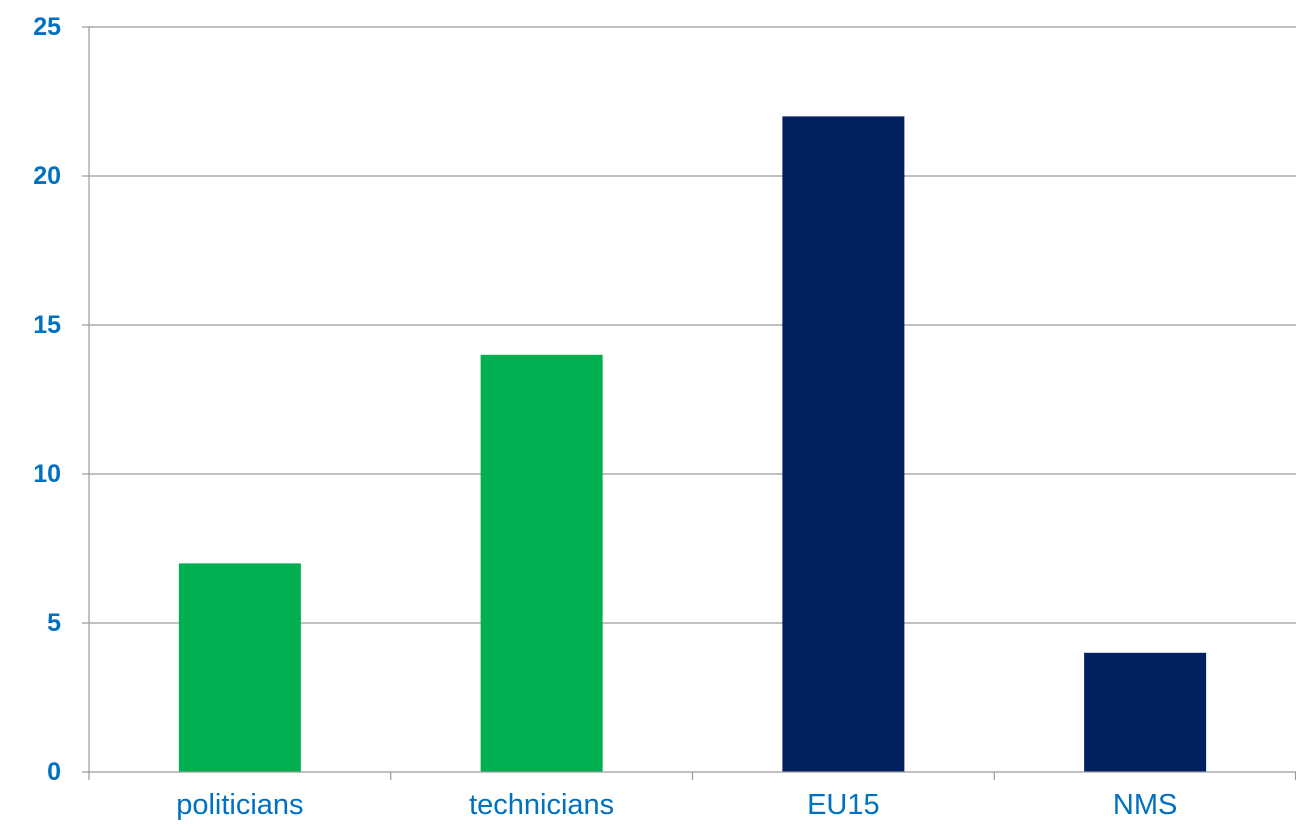  What do you see at coordinates (47, 176) in the screenshot?
I see `y-tick-label: 20` at bounding box center [47, 176].